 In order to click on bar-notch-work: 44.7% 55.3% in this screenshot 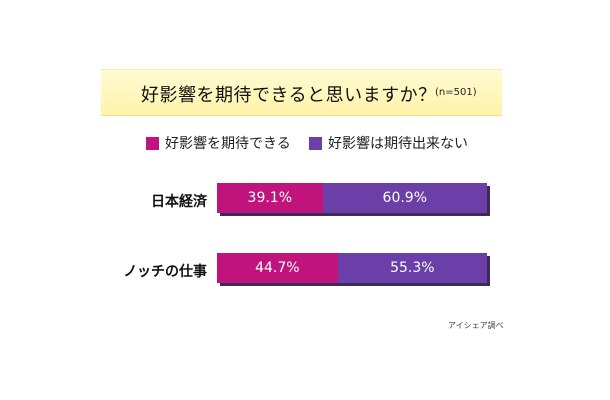, I will do `click(353, 269)`.